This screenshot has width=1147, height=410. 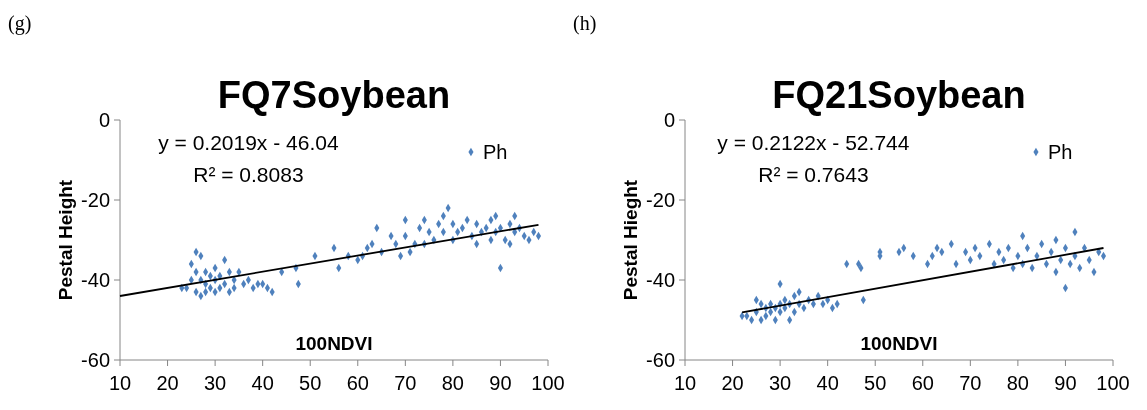 I want to click on chart-title: FQ21Soybean, so click(x=899, y=95).